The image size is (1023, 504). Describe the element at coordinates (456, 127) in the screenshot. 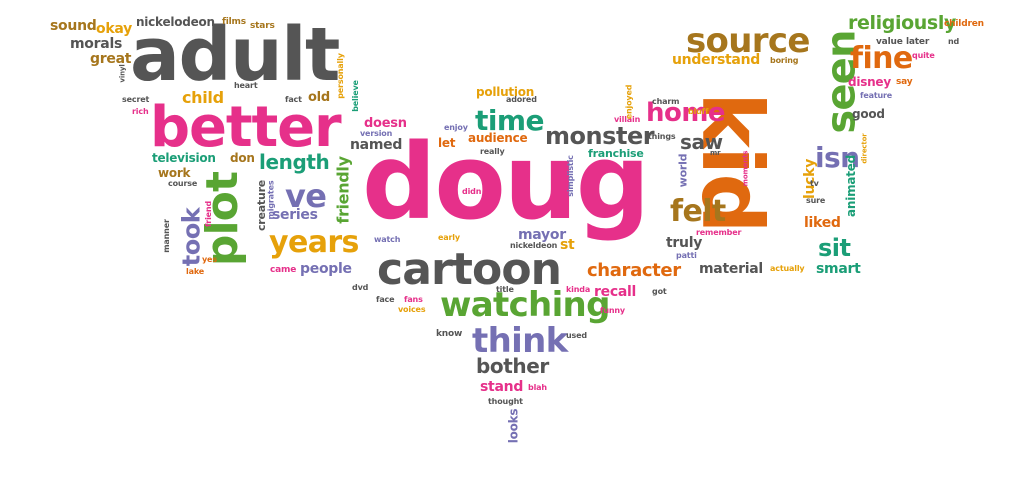

I see `word: enjoy` at that location.